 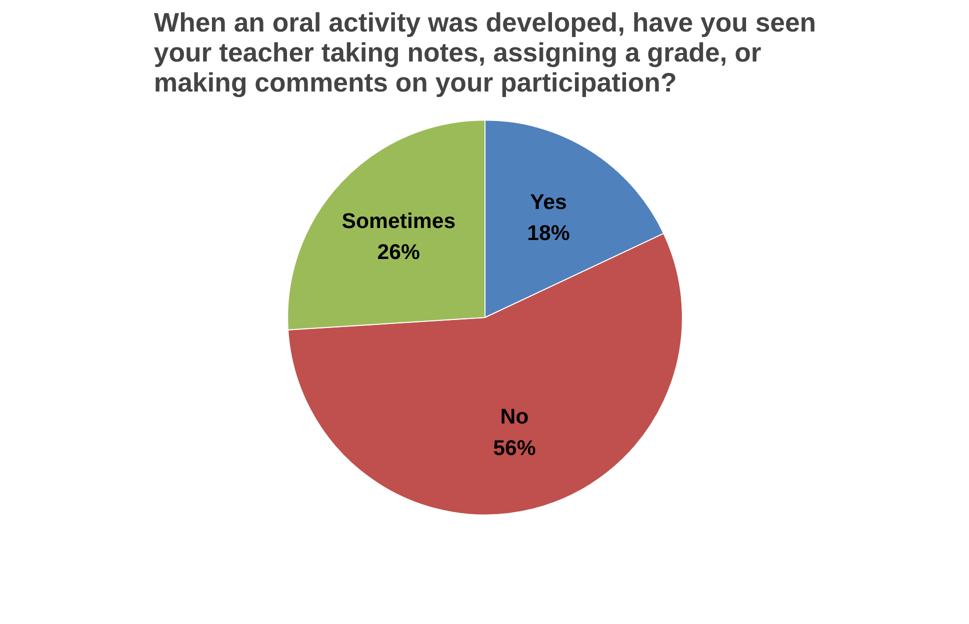 I want to click on slice-label: Sometimes, so click(x=399, y=220).